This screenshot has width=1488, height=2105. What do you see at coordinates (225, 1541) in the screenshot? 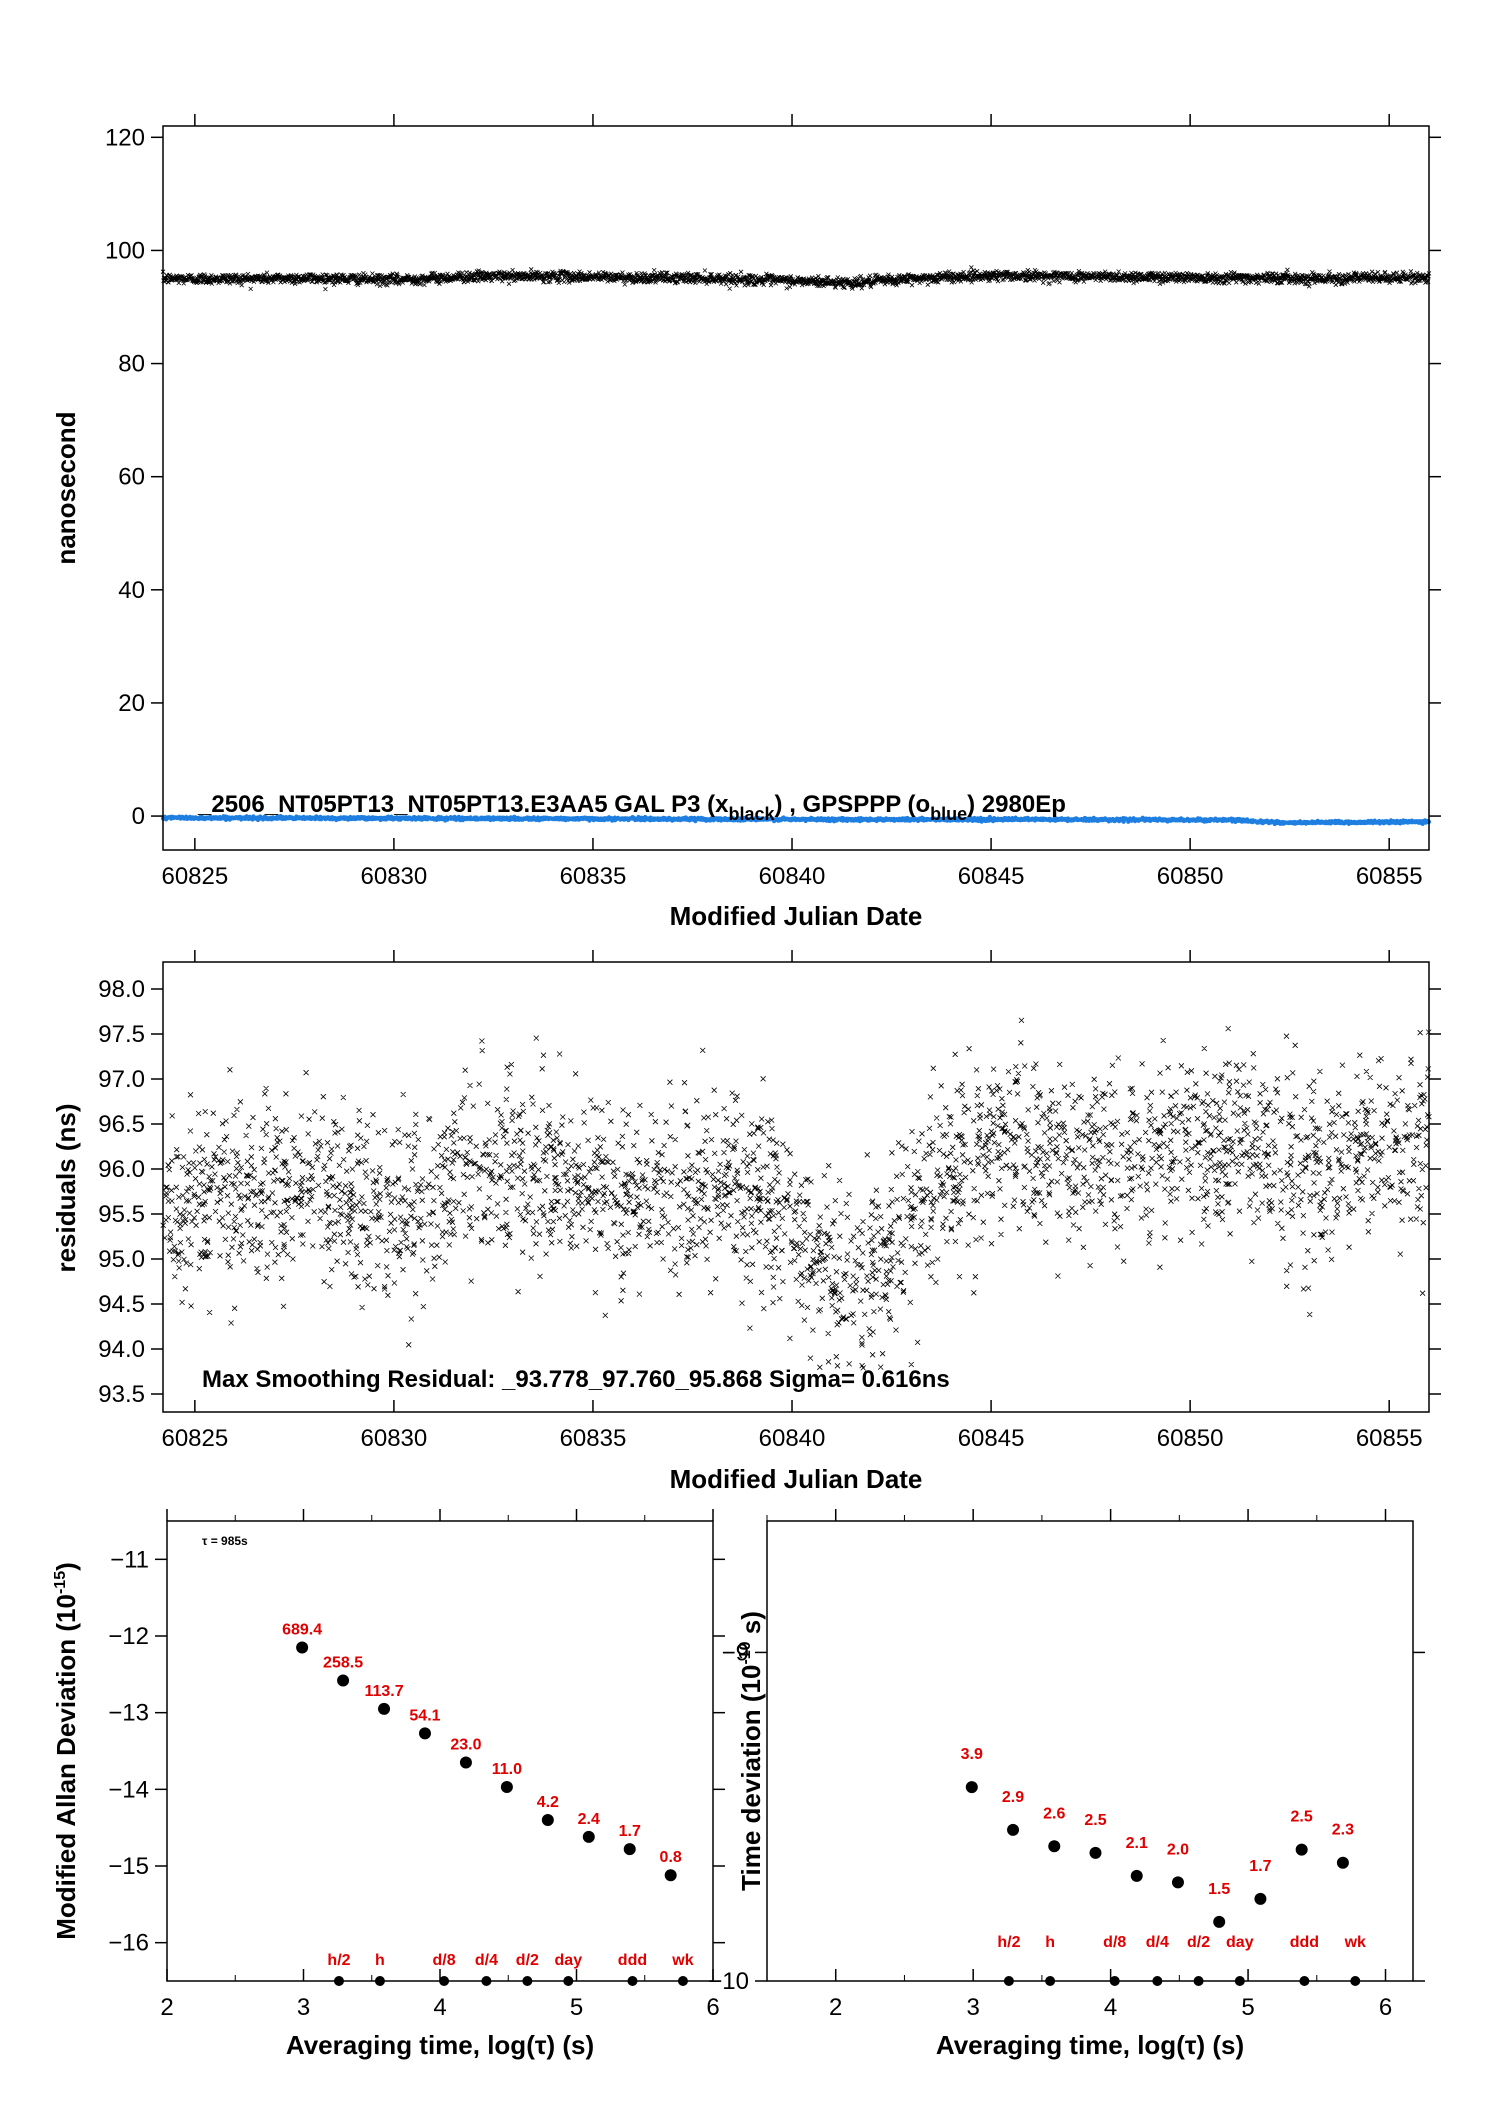
I see `tau-note: τ = 985s` at bounding box center [225, 1541].